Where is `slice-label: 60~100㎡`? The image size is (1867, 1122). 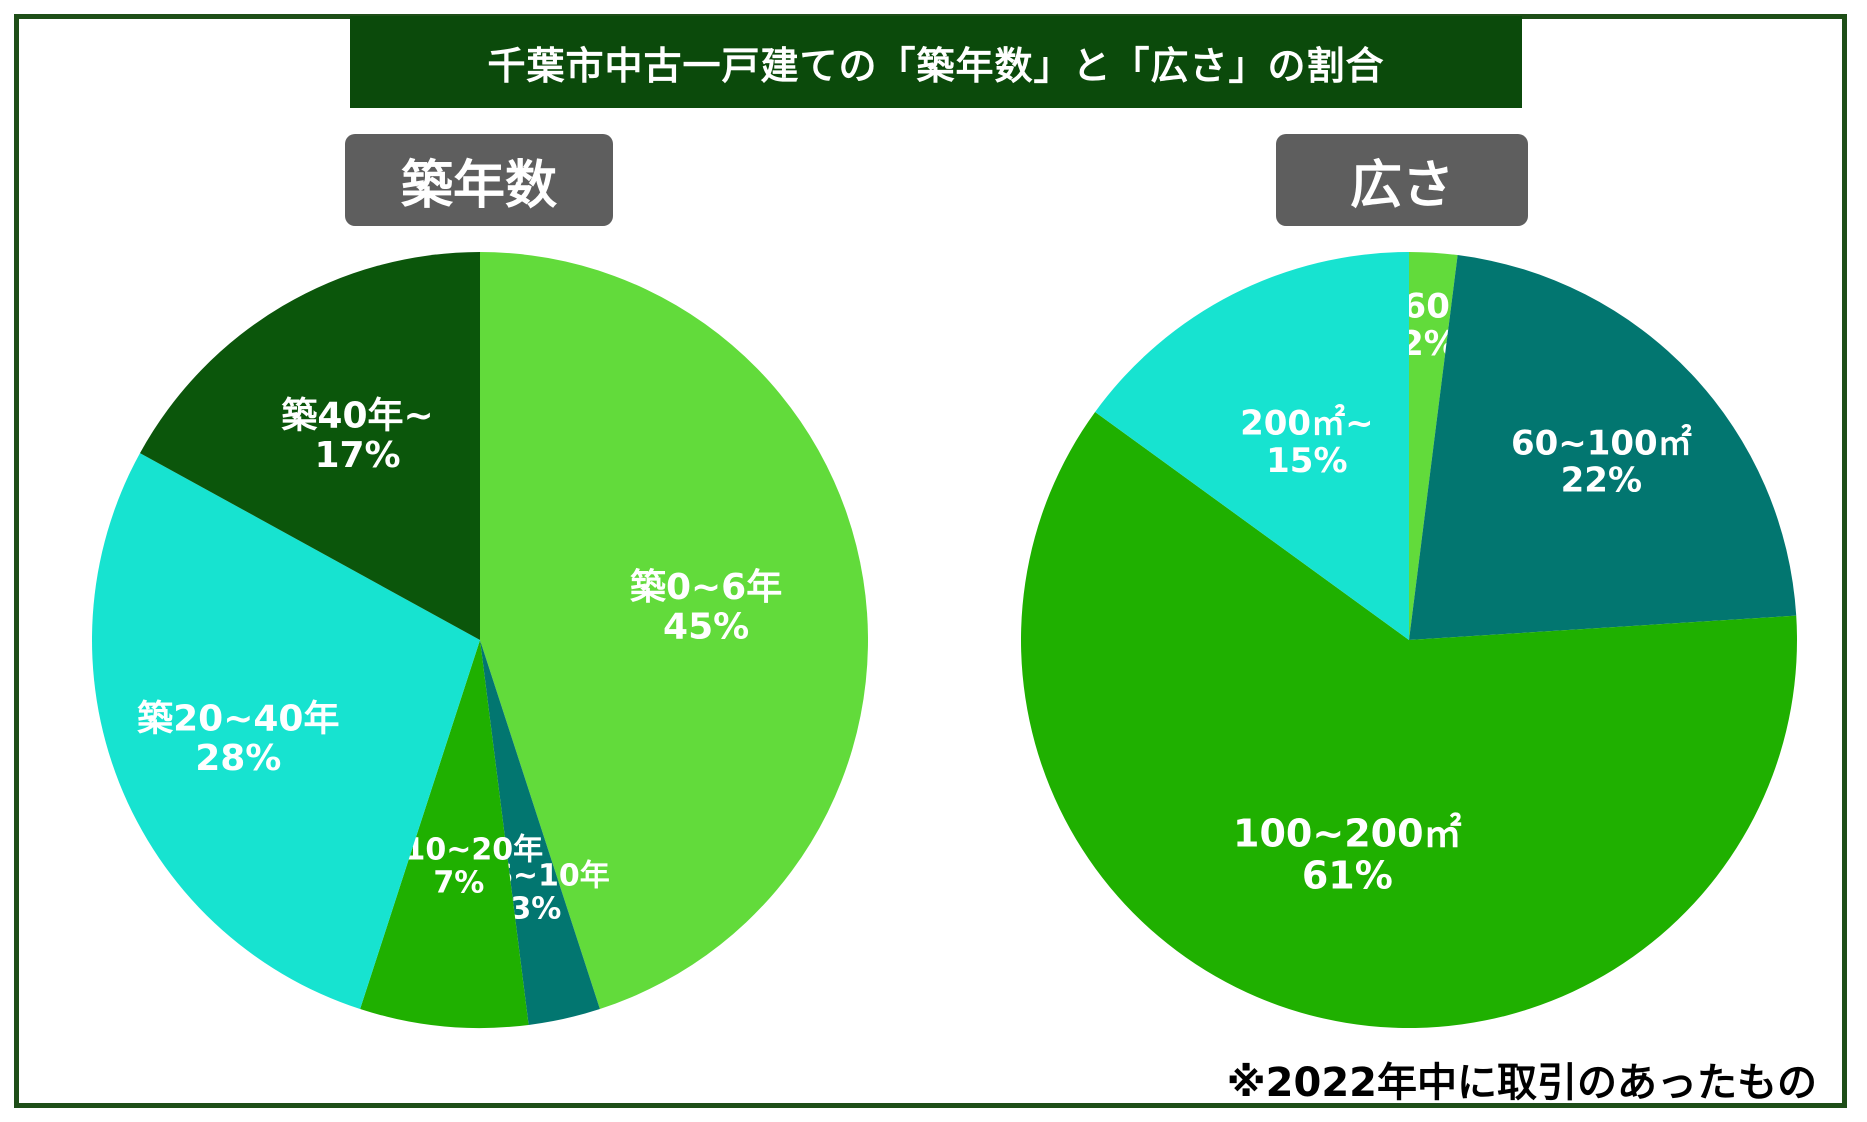 slice-label: 60~100㎡ is located at coordinates (1601, 443).